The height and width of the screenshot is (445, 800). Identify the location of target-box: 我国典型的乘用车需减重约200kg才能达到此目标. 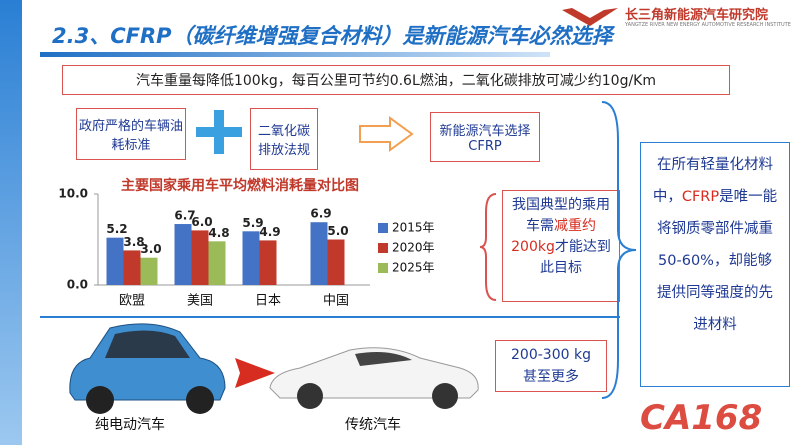
(561, 246).